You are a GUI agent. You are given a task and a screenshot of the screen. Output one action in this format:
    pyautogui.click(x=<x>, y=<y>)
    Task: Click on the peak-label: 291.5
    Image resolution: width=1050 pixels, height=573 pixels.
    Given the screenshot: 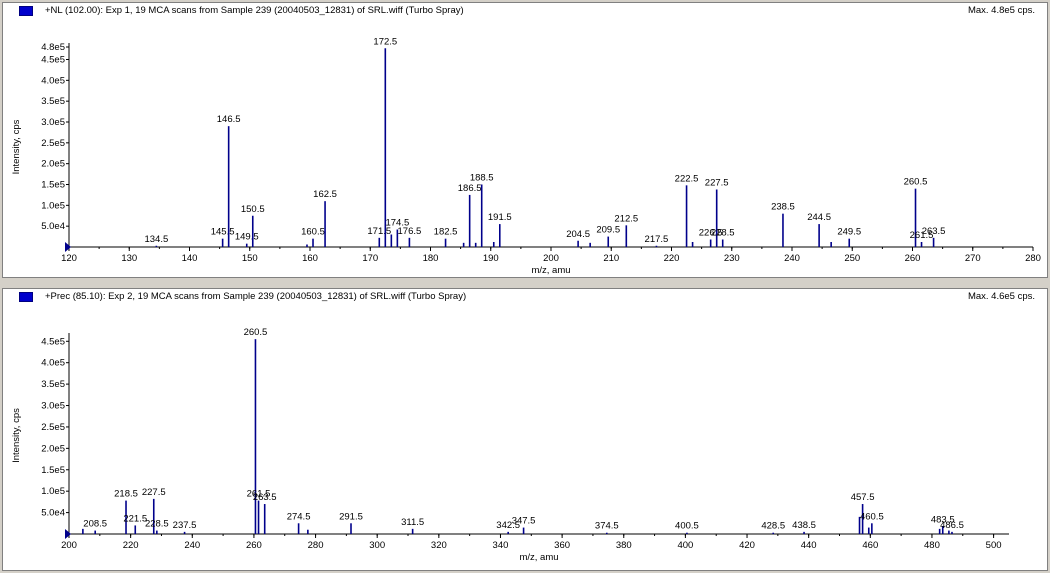 What is the action you would take?
    pyautogui.click(x=351, y=516)
    